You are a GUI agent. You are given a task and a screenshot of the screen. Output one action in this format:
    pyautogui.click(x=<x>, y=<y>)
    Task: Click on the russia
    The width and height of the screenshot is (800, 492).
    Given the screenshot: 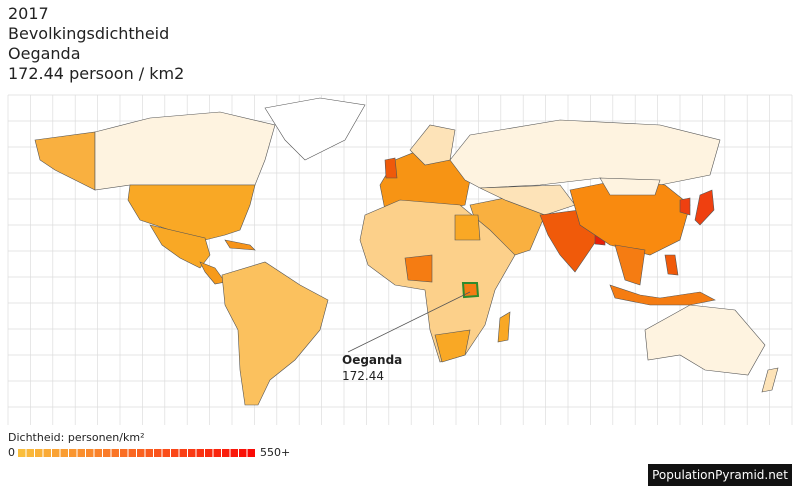 What is the action you would take?
    pyautogui.click(x=585, y=154)
    